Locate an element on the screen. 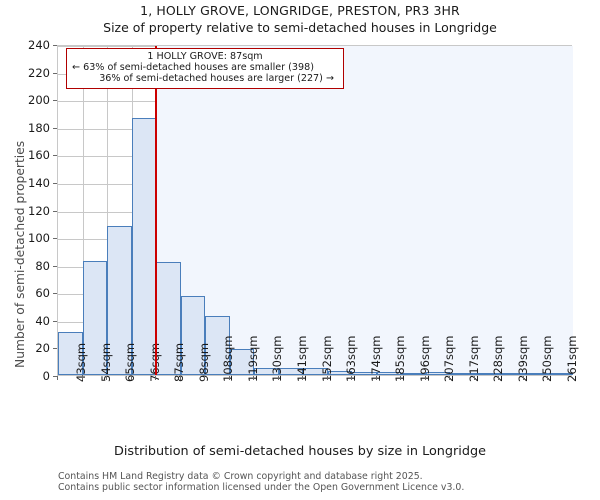 This screenshot has width=600, height=500. y-tick-label: 120 is located at coordinates (39, 210).